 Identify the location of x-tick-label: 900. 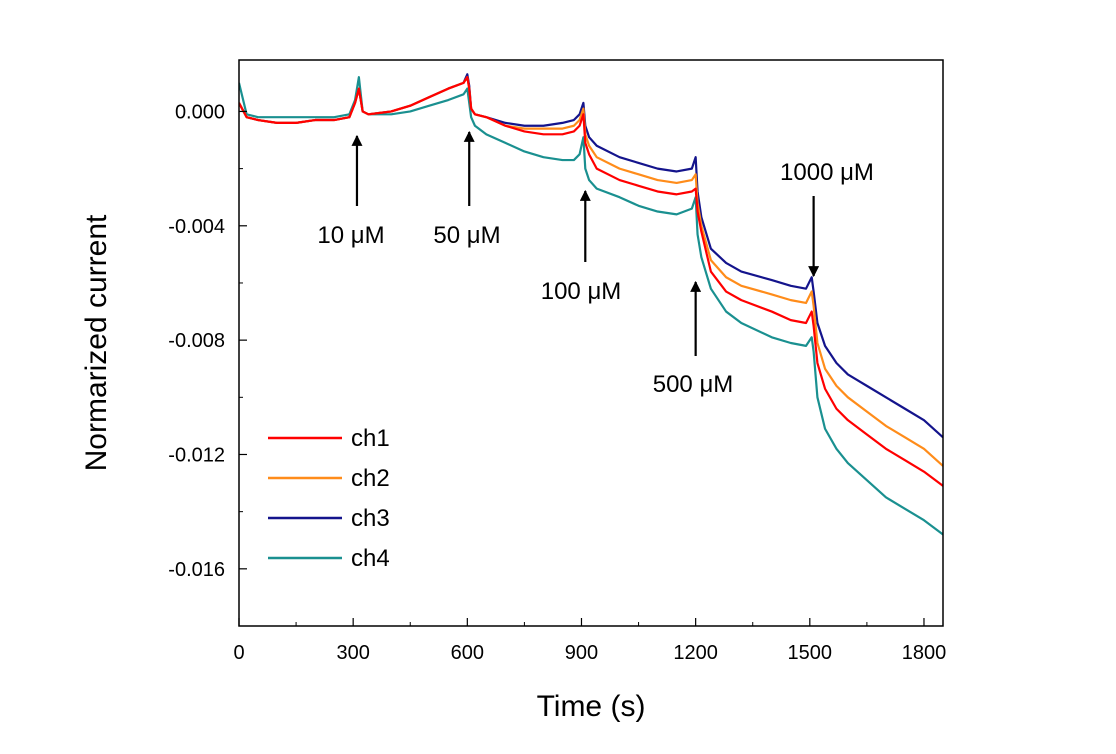
(581, 653).